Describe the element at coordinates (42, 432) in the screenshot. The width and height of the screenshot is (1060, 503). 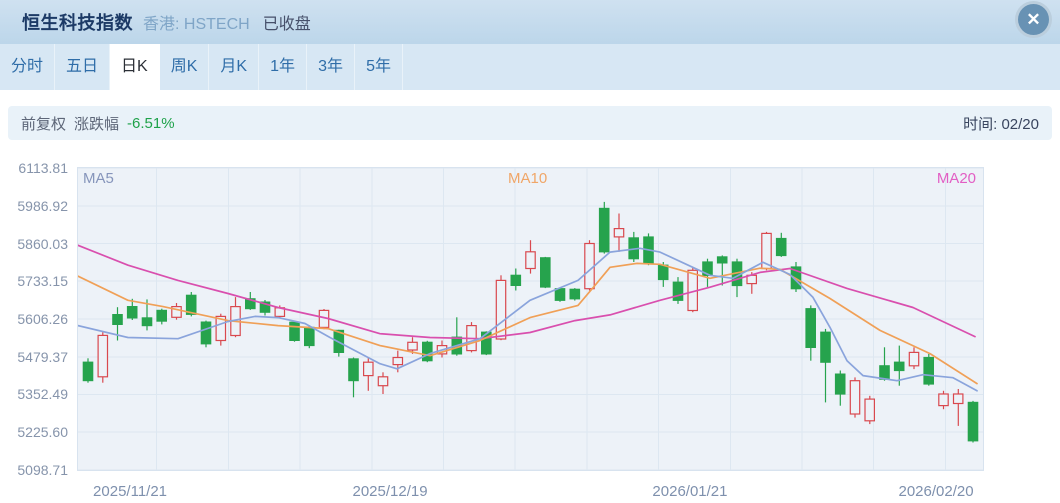
I see `y-axis-tick: 5225.60` at that location.